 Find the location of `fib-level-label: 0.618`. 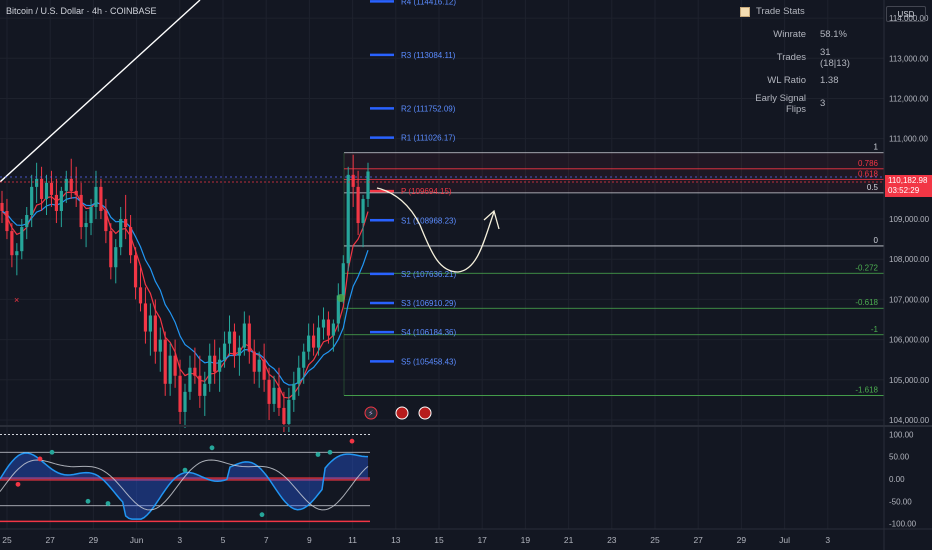

fib-level-label: 0.618 is located at coordinates (868, 174).